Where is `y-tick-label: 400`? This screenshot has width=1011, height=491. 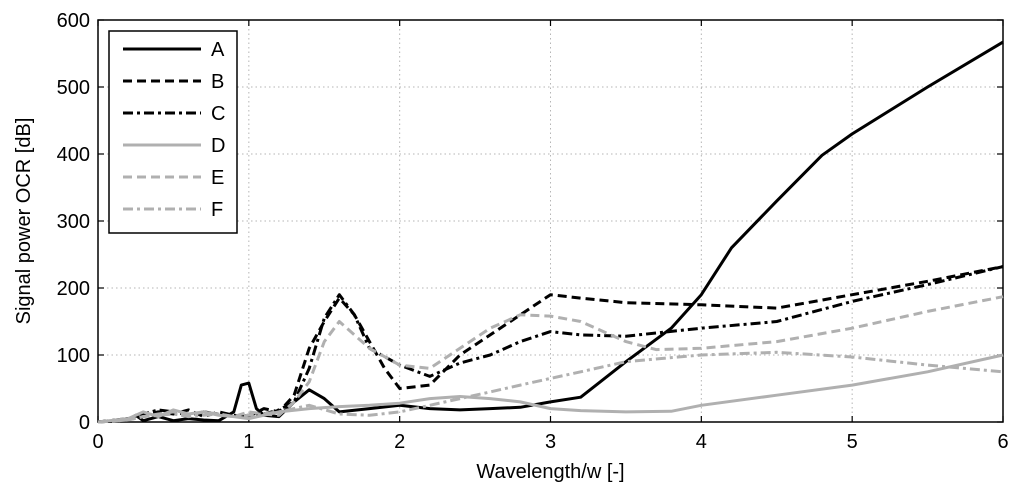
y-tick-label: 400 is located at coordinates (73, 155).